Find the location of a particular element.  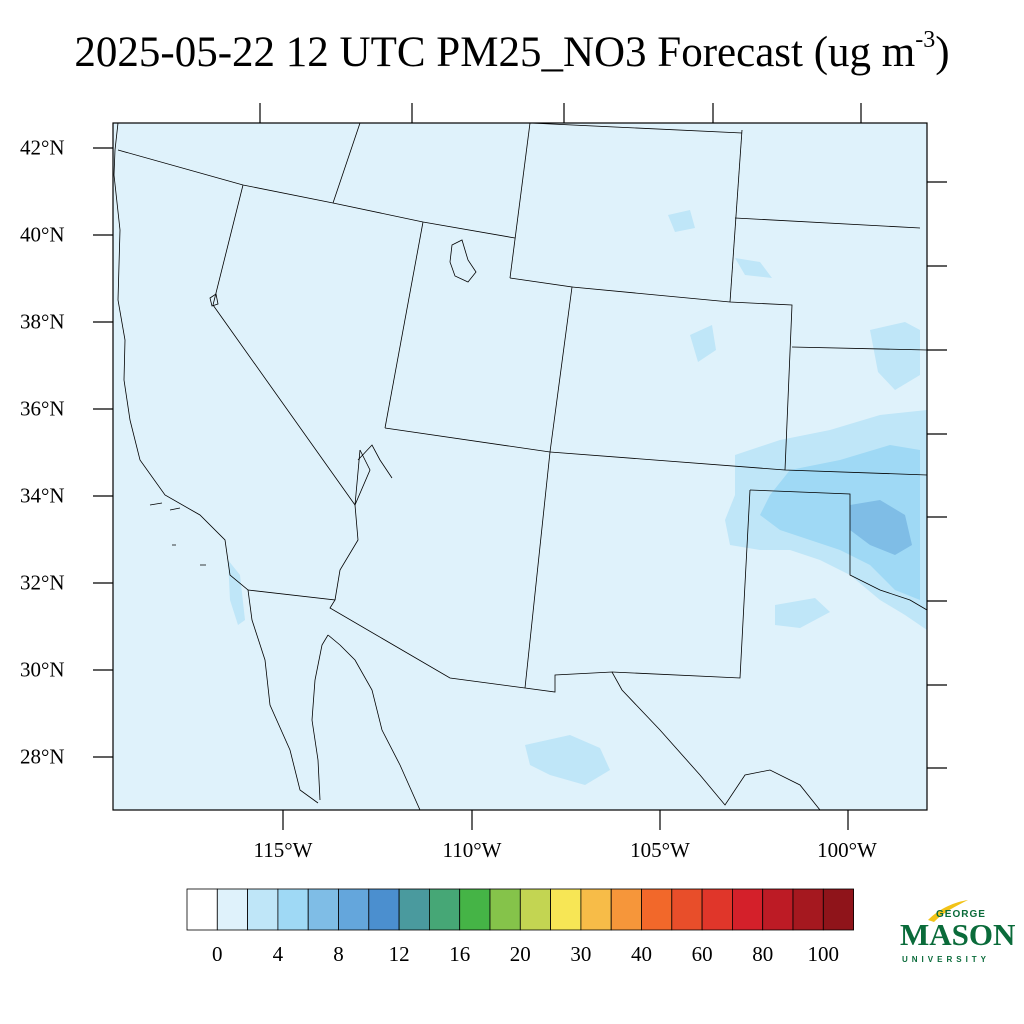

colorbar-label: 60 is located at coordinates (702, 954).